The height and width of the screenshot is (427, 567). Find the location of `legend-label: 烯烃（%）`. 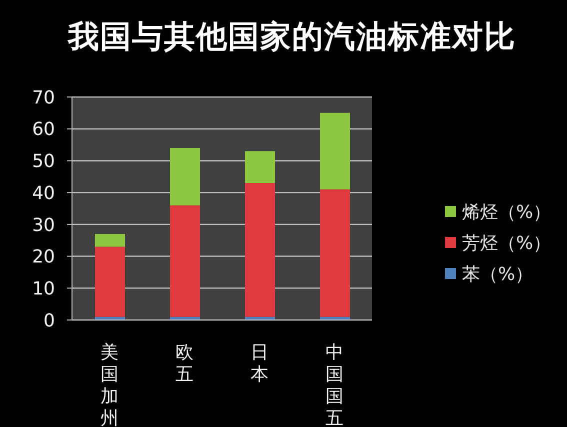

legend-label: 烯烃（%） is located at coordinates (507, 212).